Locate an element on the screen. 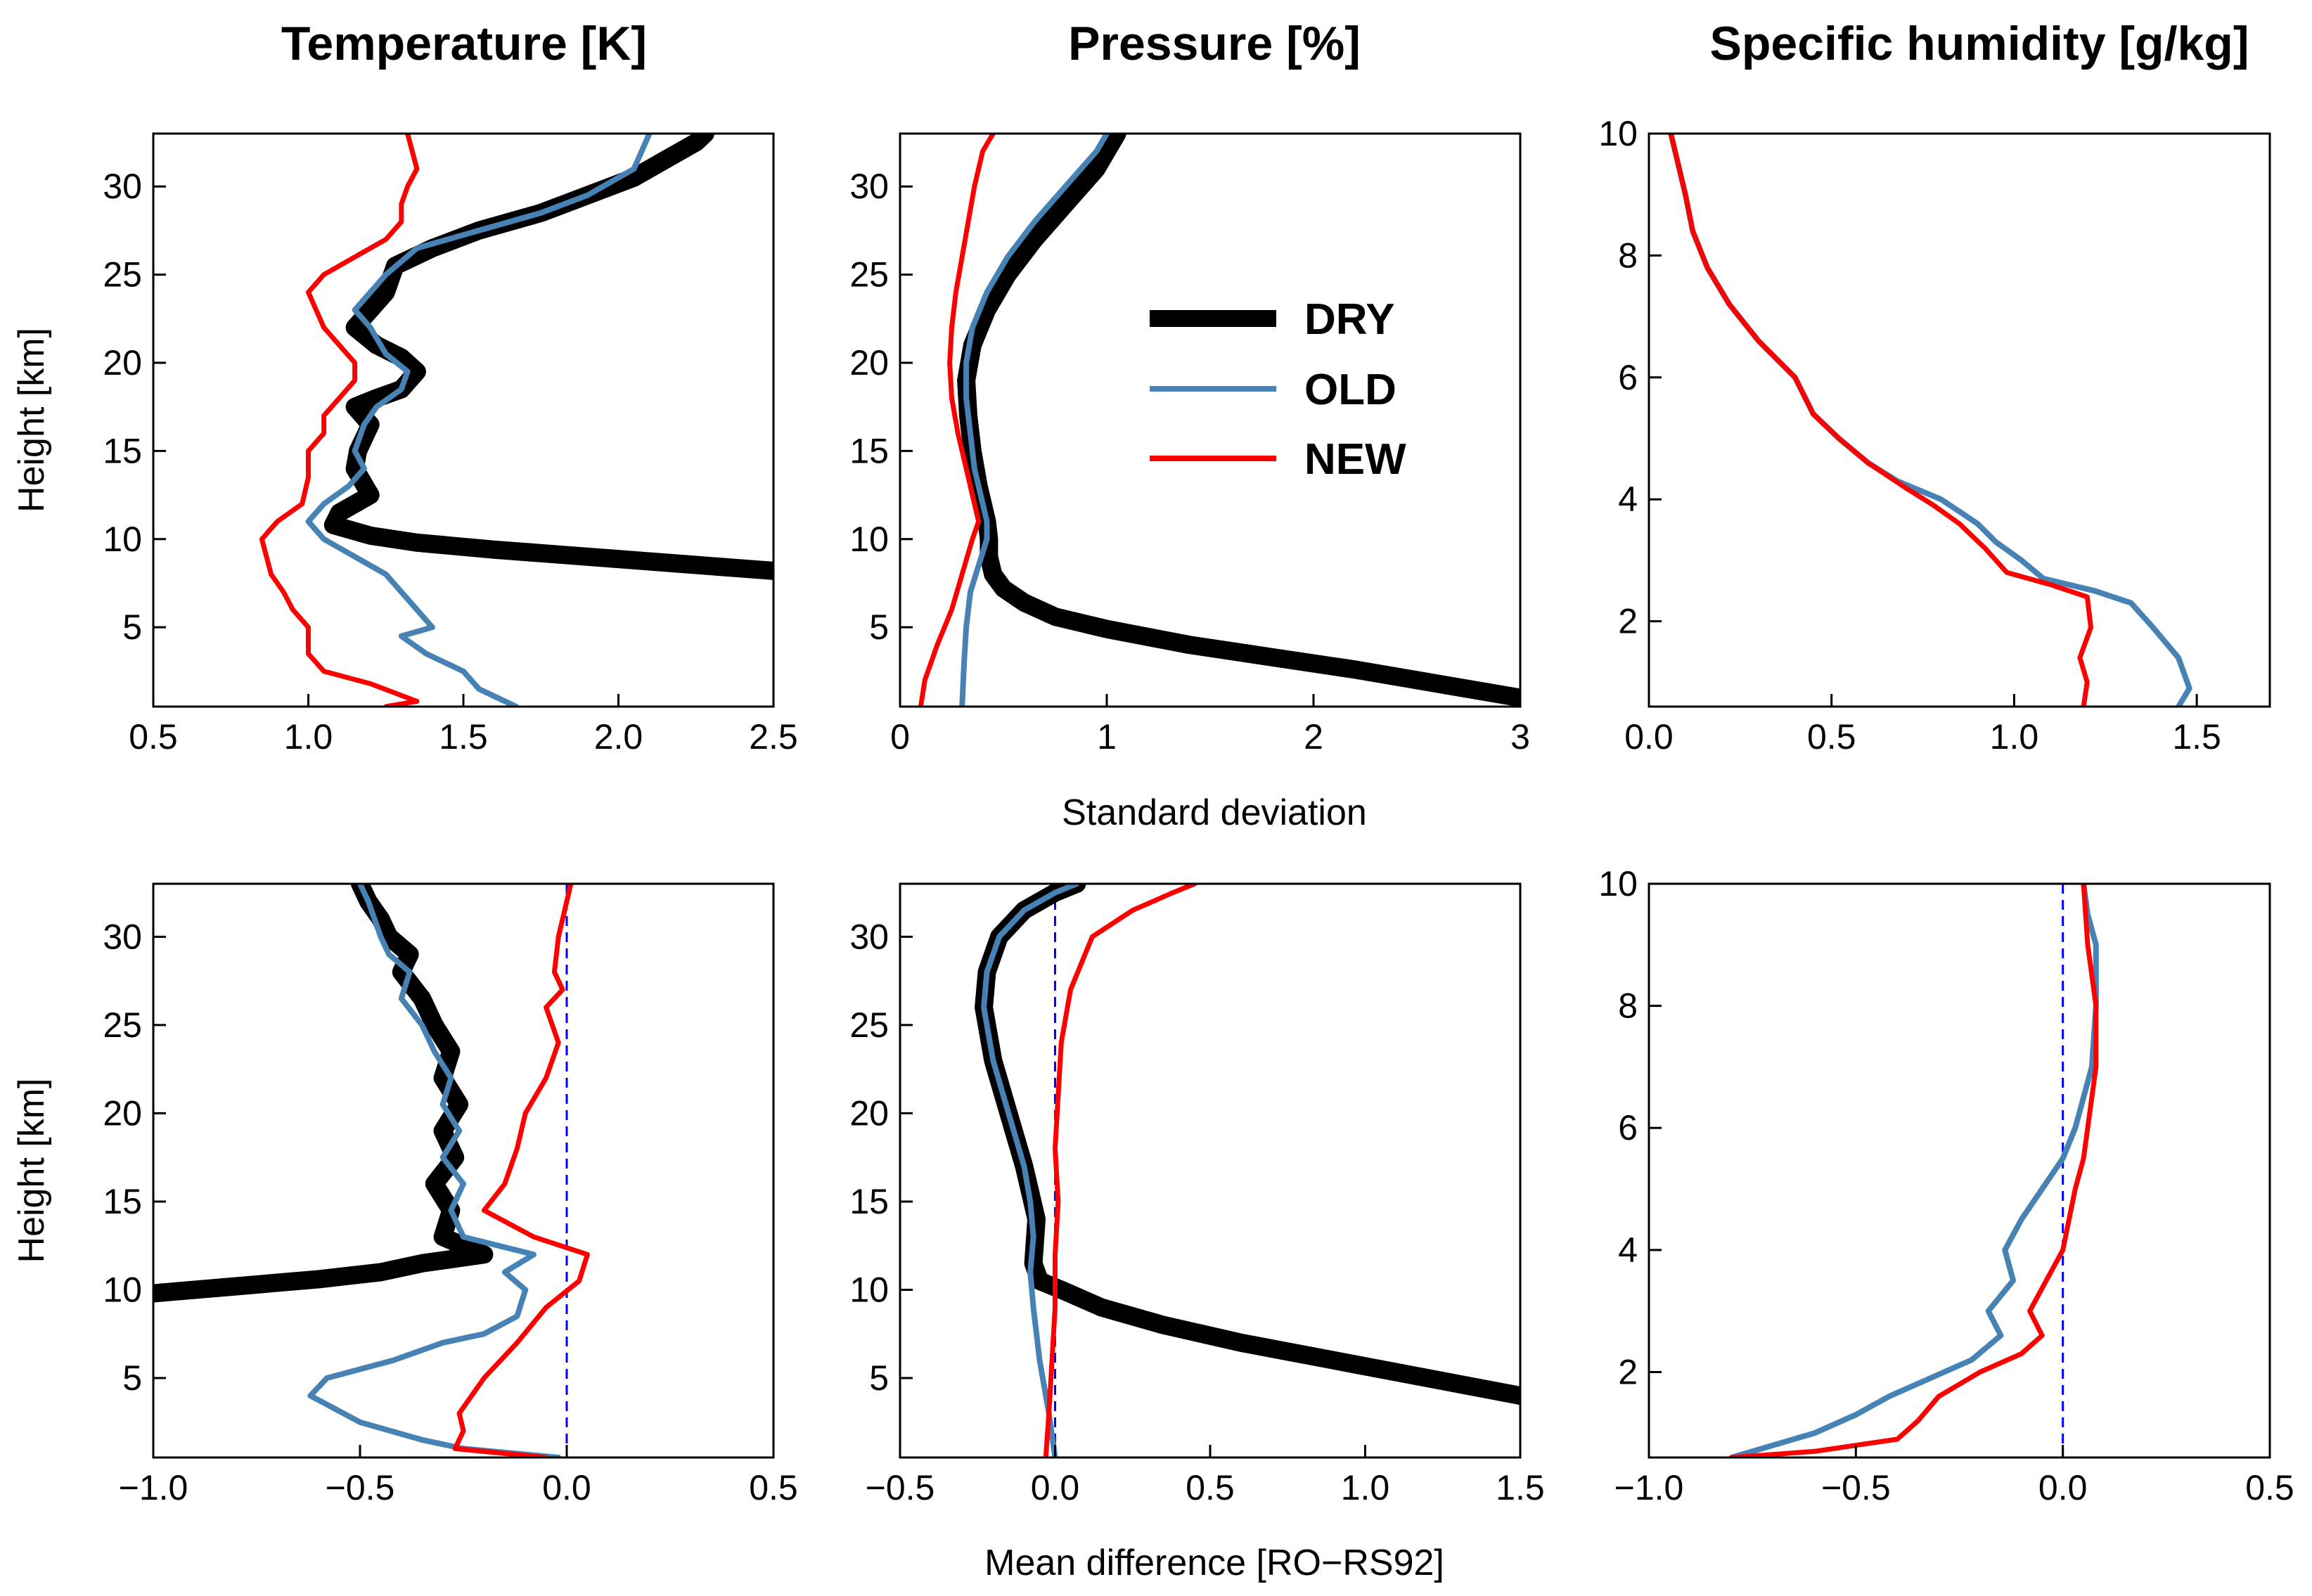  legend: DRY OLD NEW is located at coordinates (1278, 389).